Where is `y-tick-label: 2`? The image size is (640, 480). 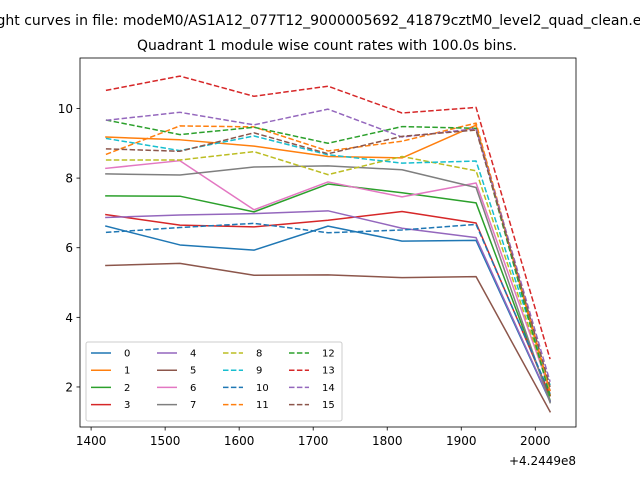
y-tick-label: 2 is located at coordinates (69, 387).